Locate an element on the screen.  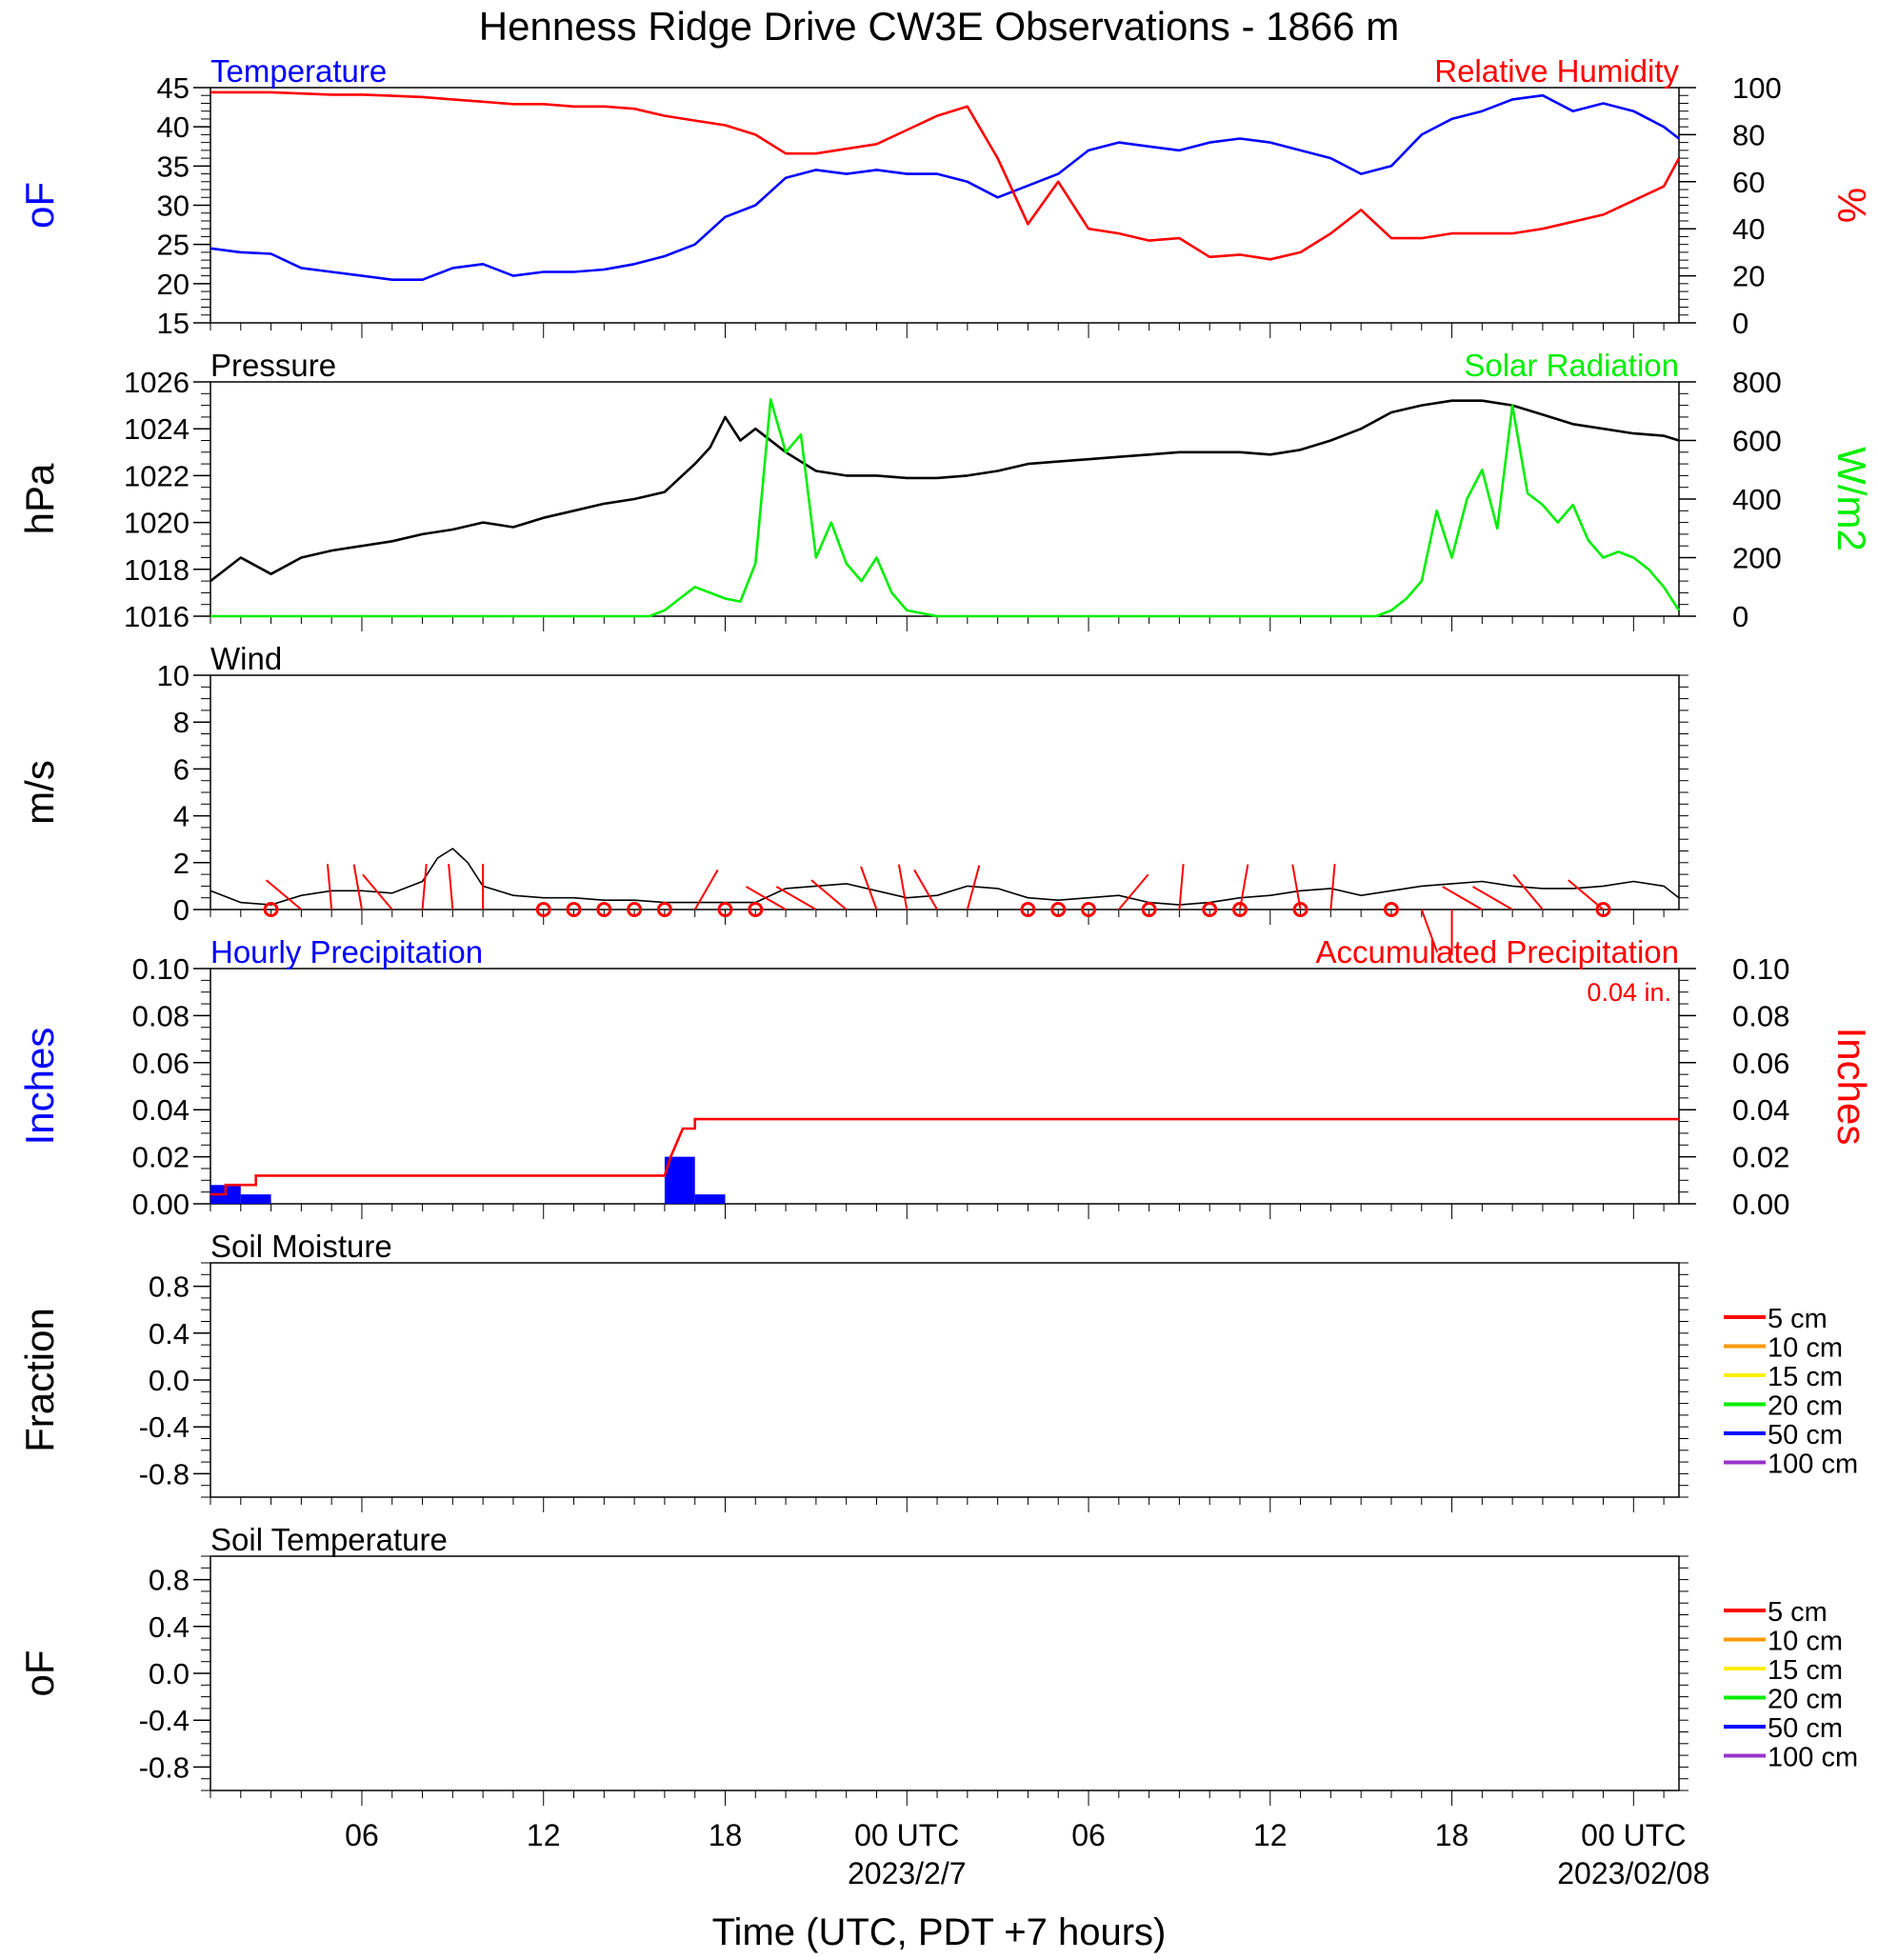
y-tick-label: 1024 is located at coordinates (157, 429).